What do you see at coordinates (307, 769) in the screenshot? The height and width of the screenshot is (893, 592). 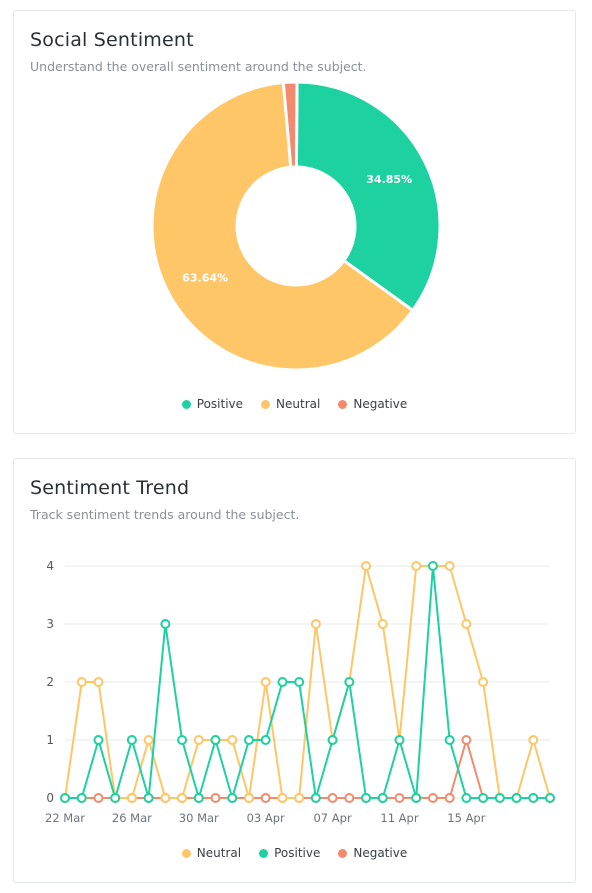 I see `series-line-negative` at bounding box center [307, 769].